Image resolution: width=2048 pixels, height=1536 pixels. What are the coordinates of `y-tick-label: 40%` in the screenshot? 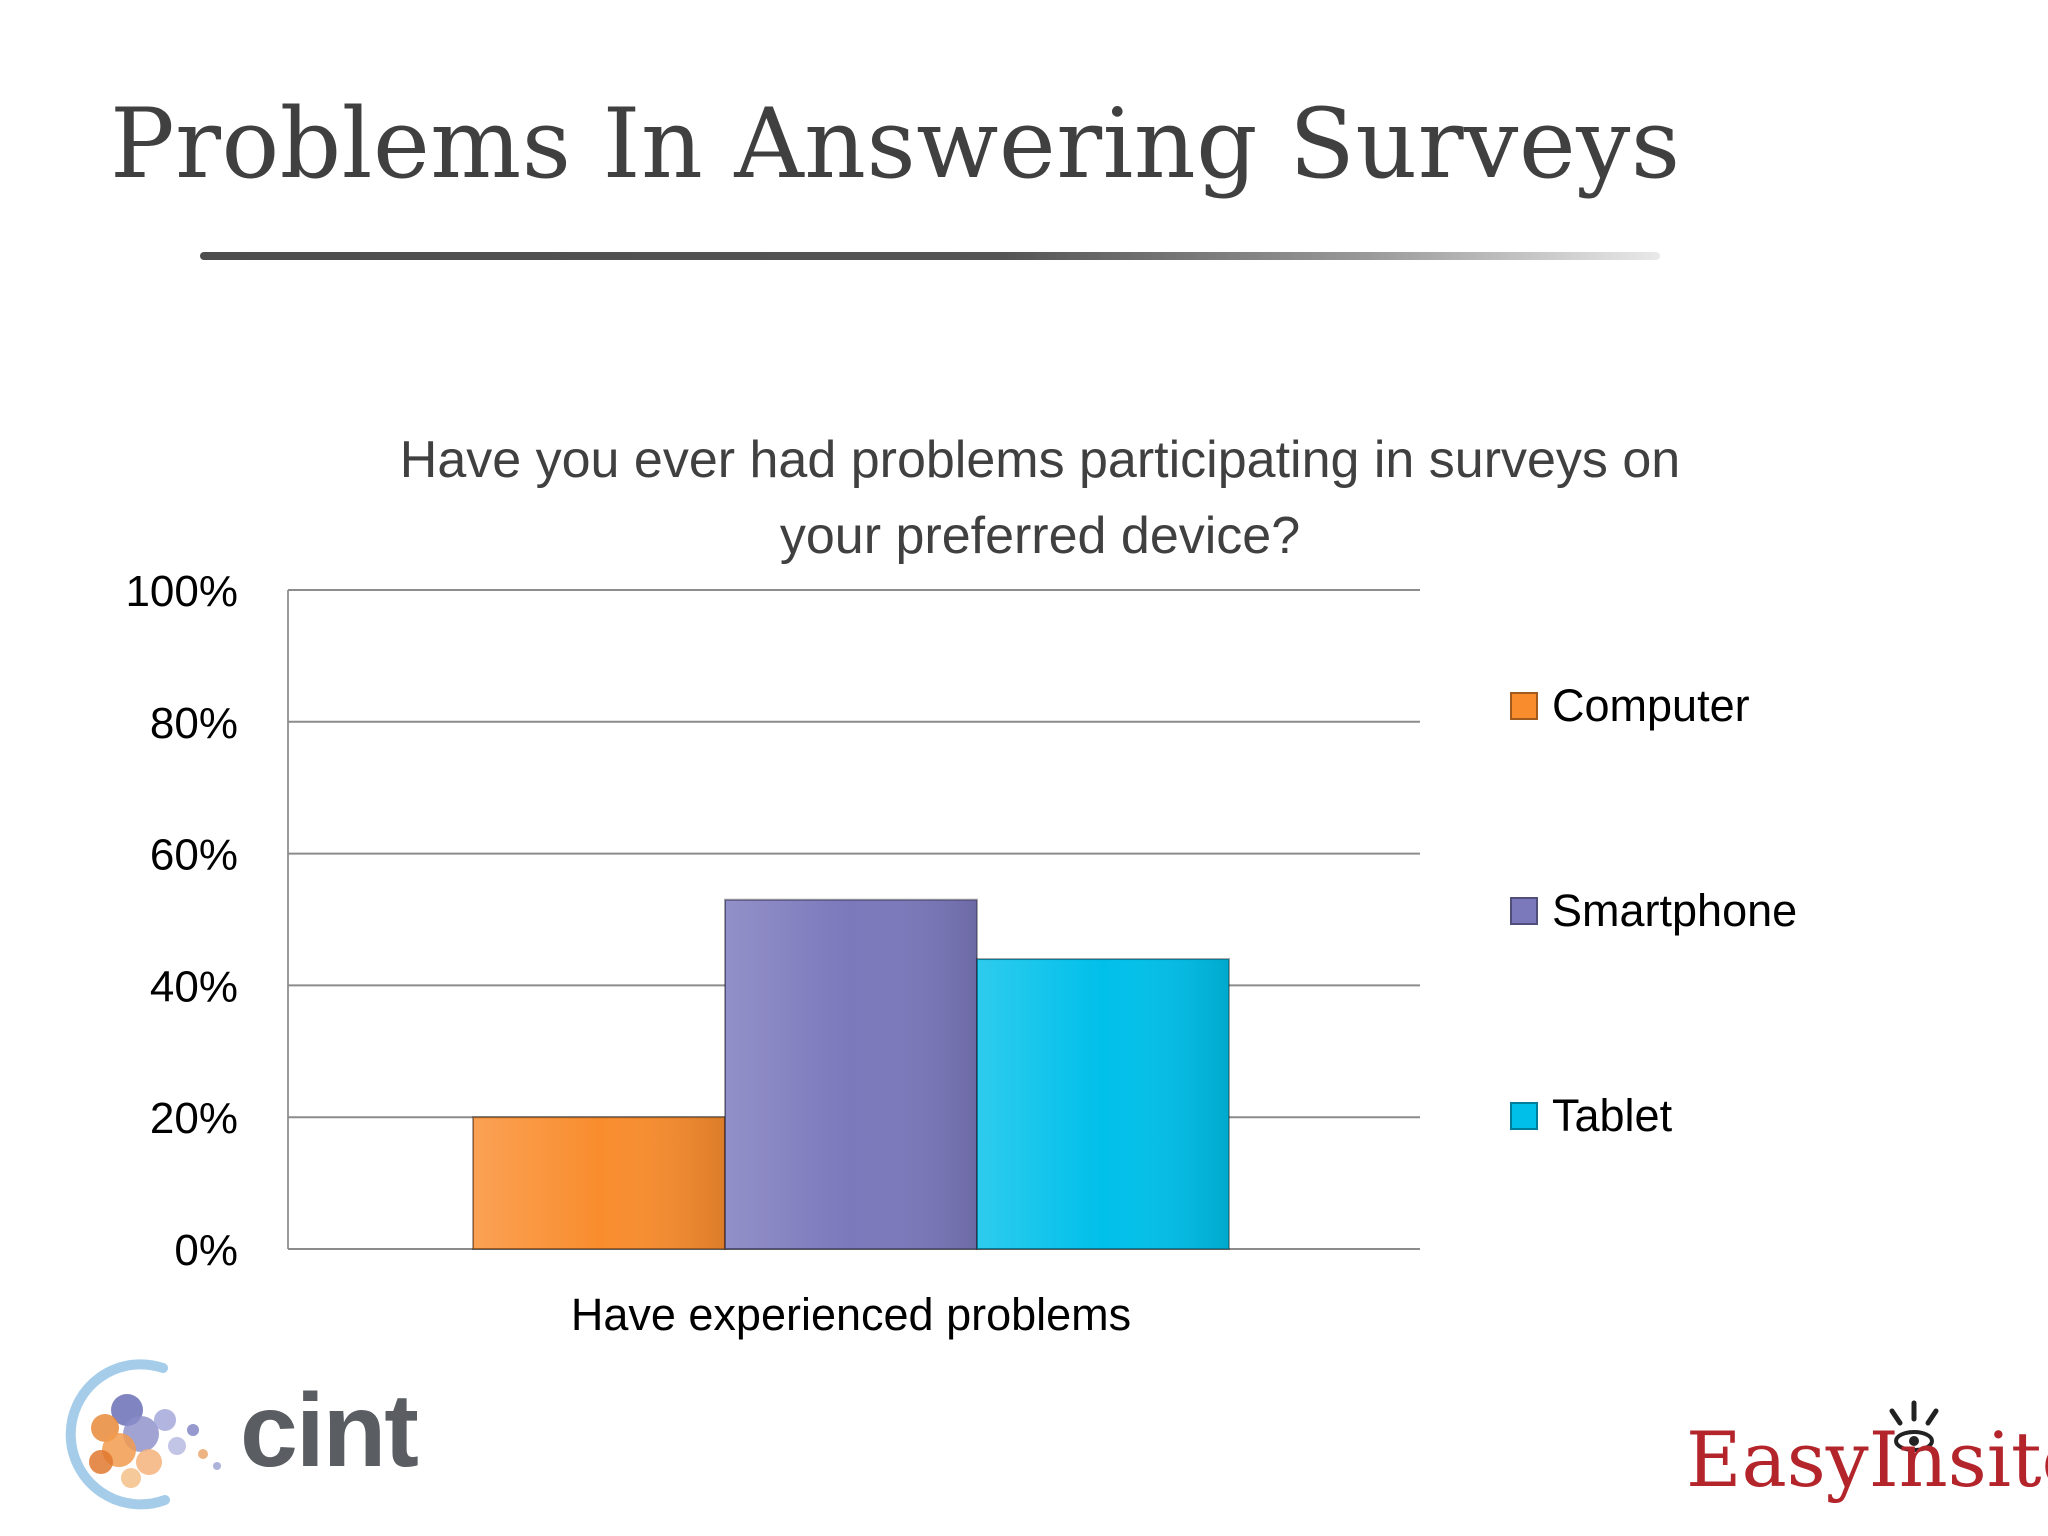 It's located at (194, 986).